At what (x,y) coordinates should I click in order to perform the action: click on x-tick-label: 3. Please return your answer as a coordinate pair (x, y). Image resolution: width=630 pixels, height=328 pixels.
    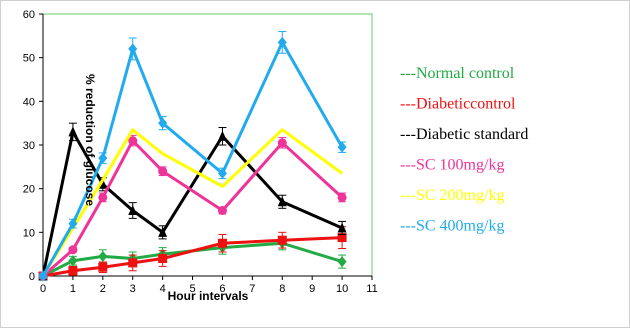
    Looking at the image, I should click on (133, 289).